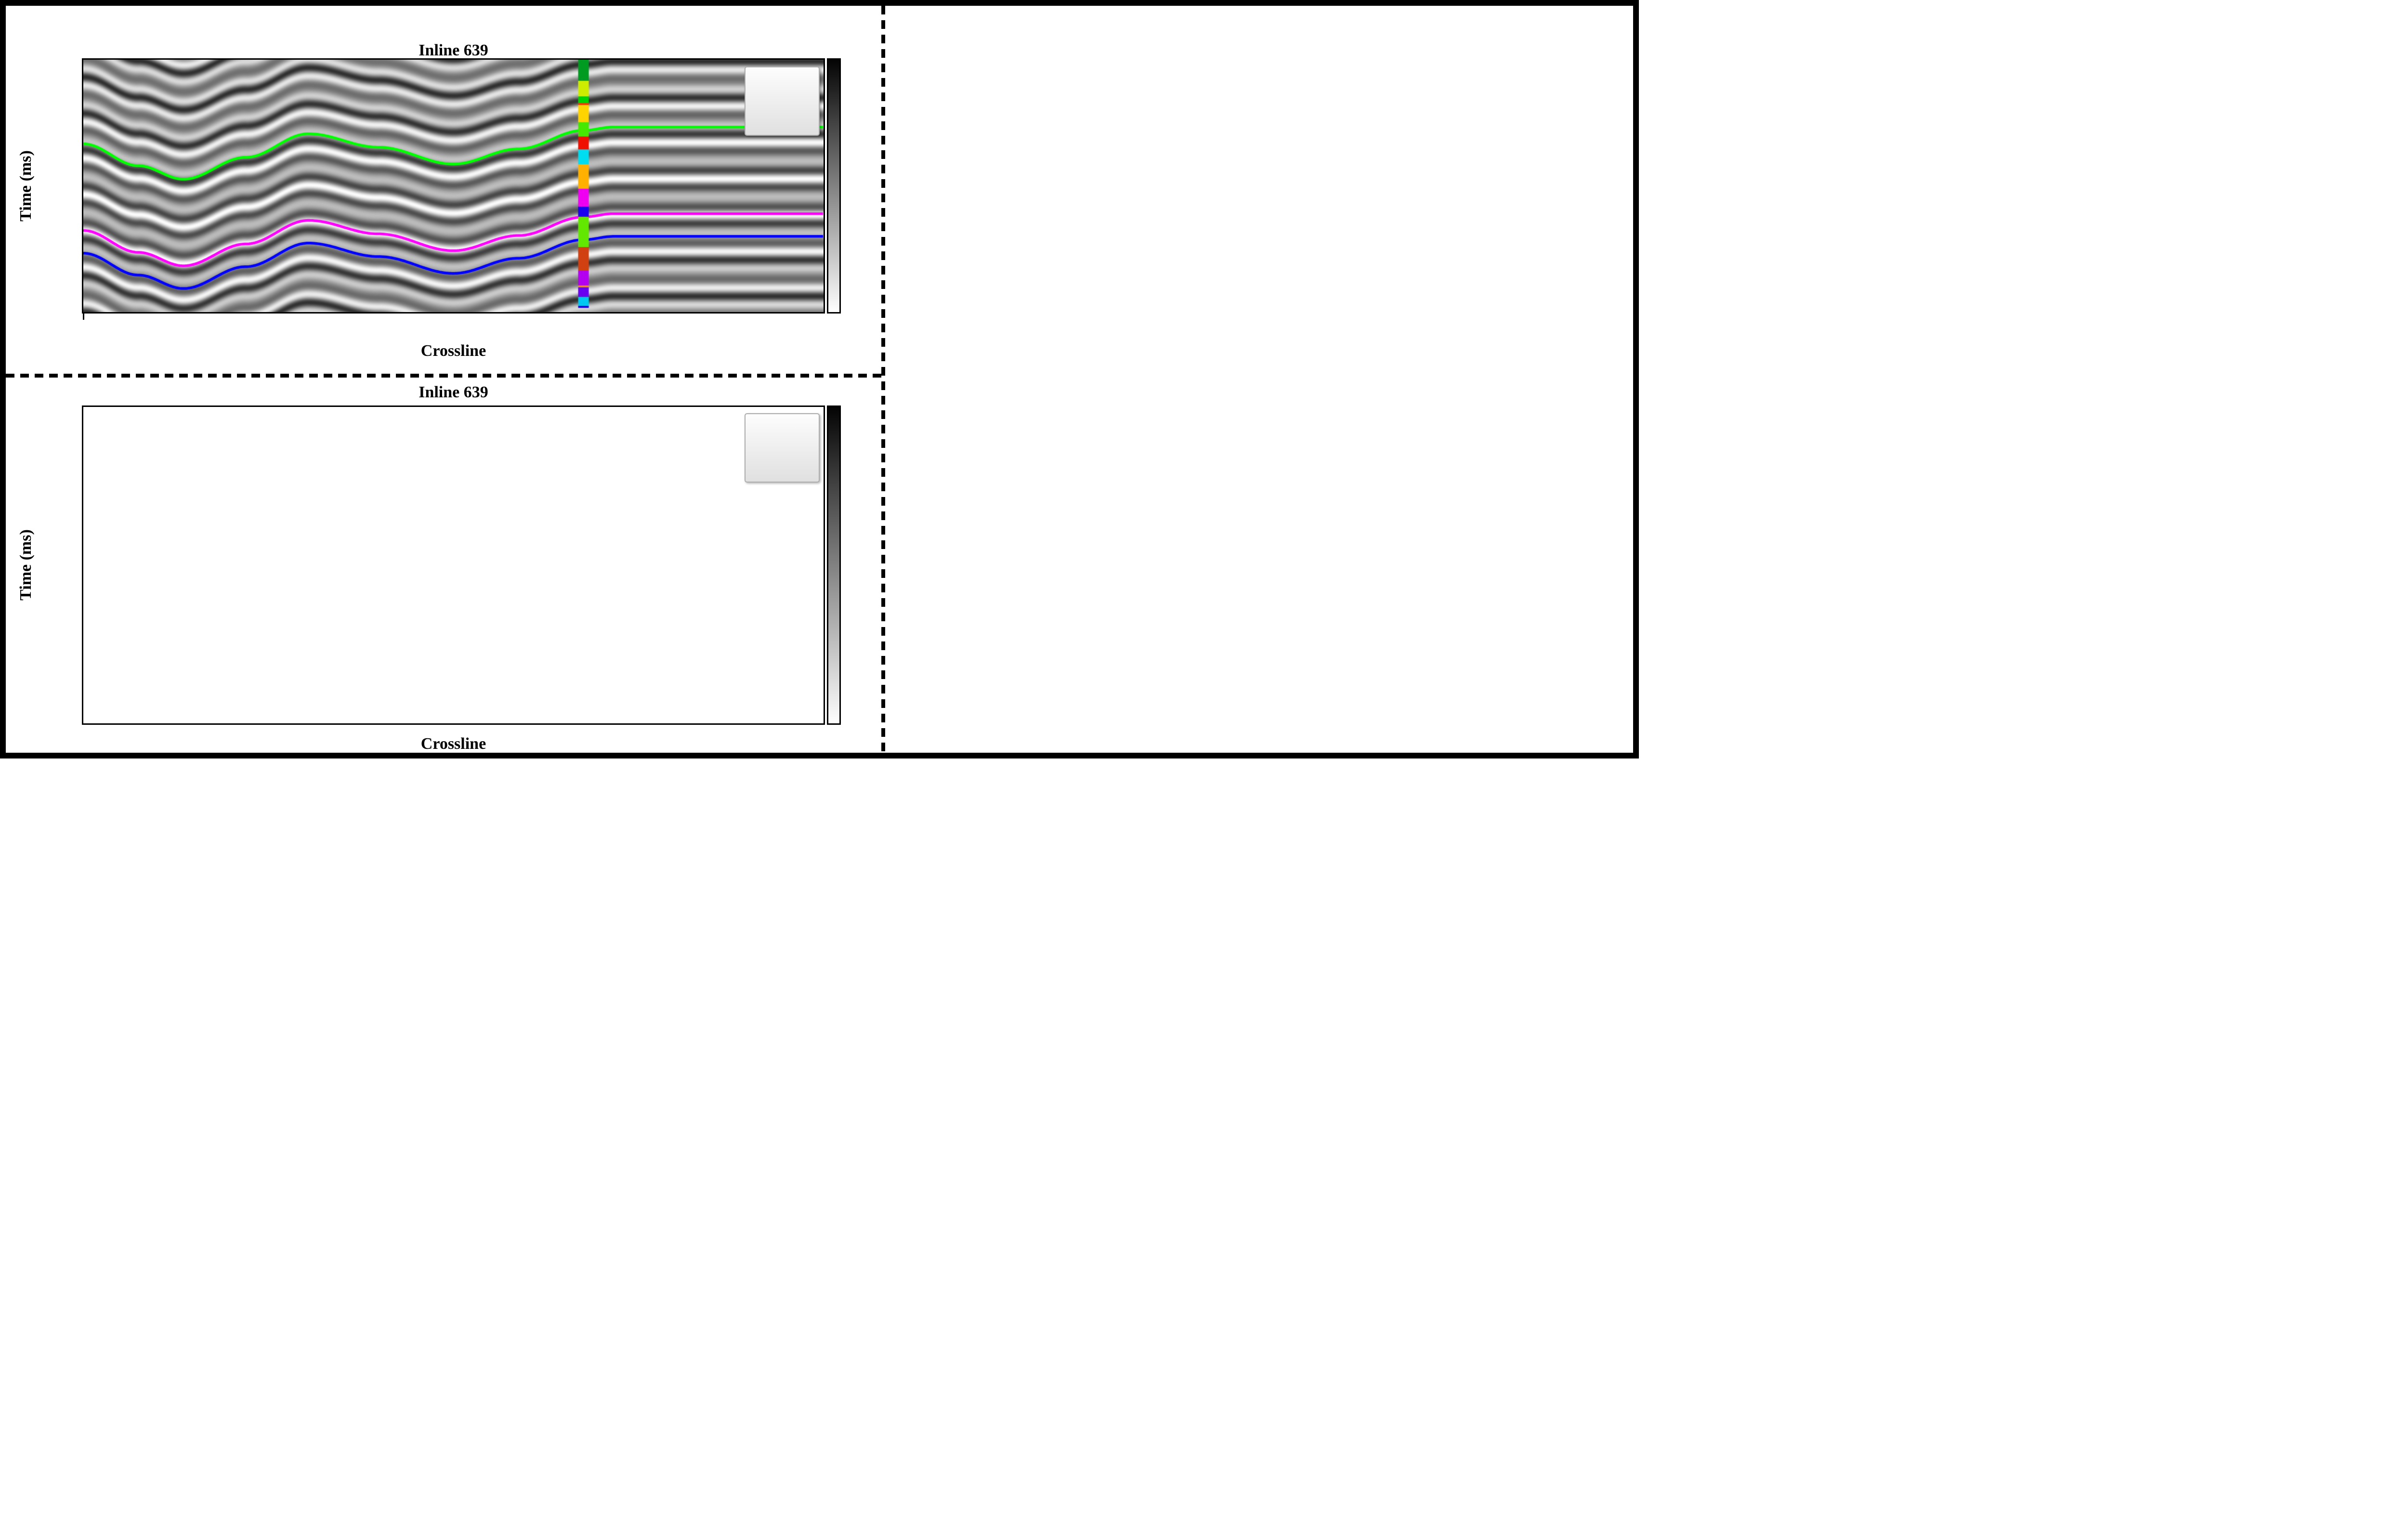 The height and width of the screenshot is (1517, 2408). I want to click on bottom-xaxis-label: Crossline, so click(453, 744).